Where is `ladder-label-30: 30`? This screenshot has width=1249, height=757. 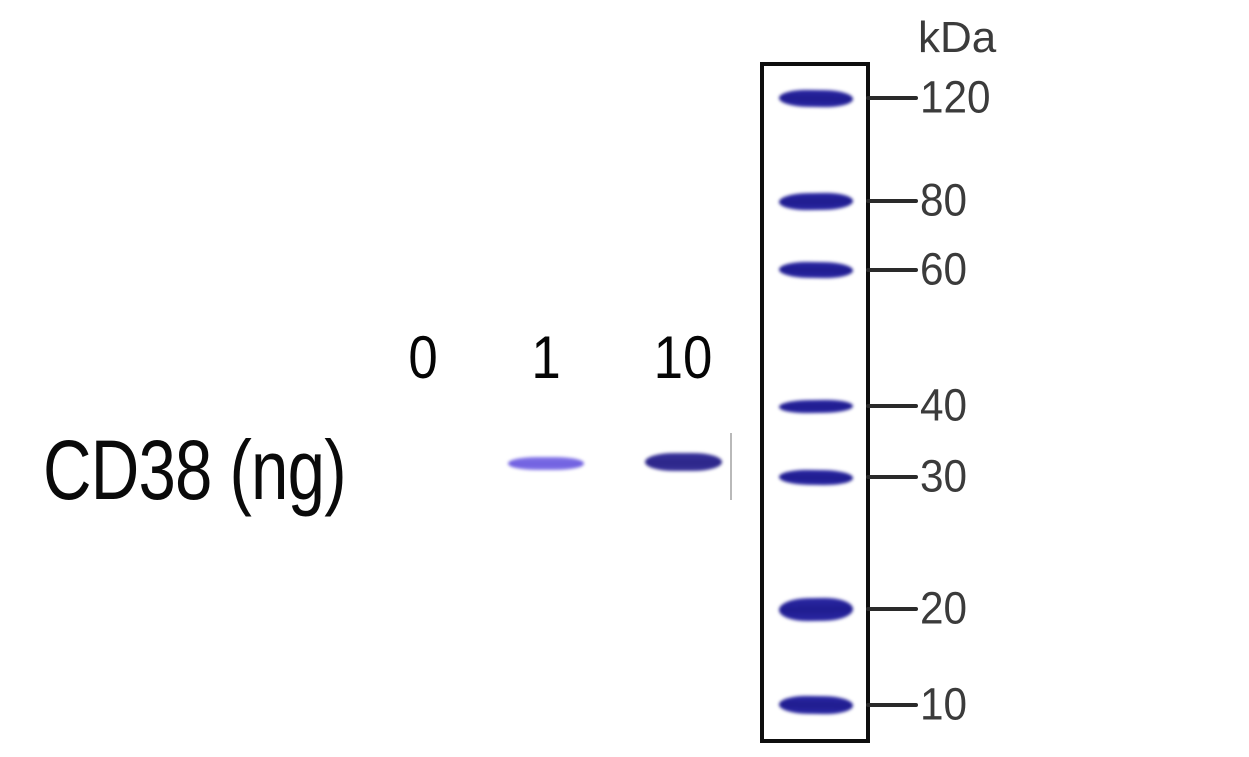
ladder-label-30: 30 is located at coordinates (944, 476).